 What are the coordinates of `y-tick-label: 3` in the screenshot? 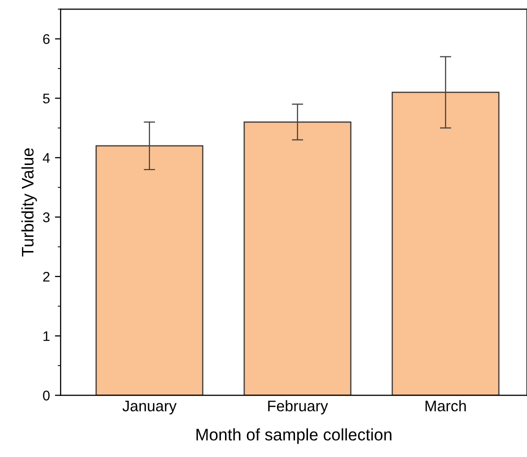 It's located at (46, 217).